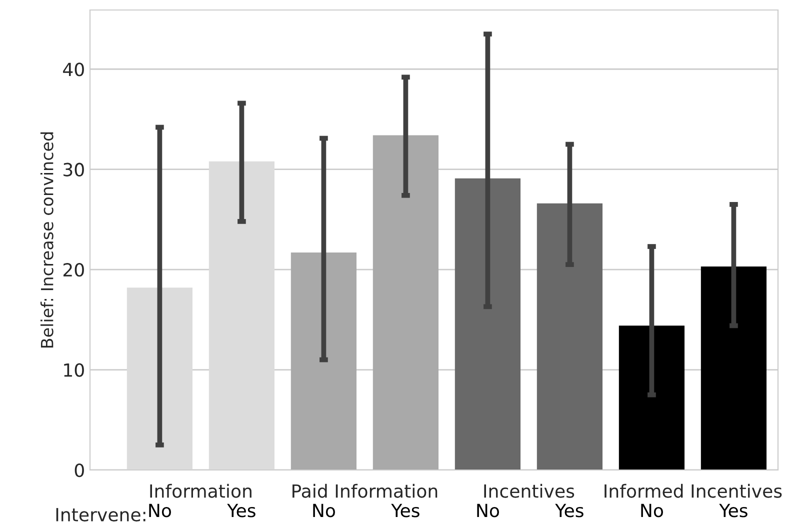  Describe the element at coordinates (365, 491) in the screenshot. I see `text: Paid Information` at that location.